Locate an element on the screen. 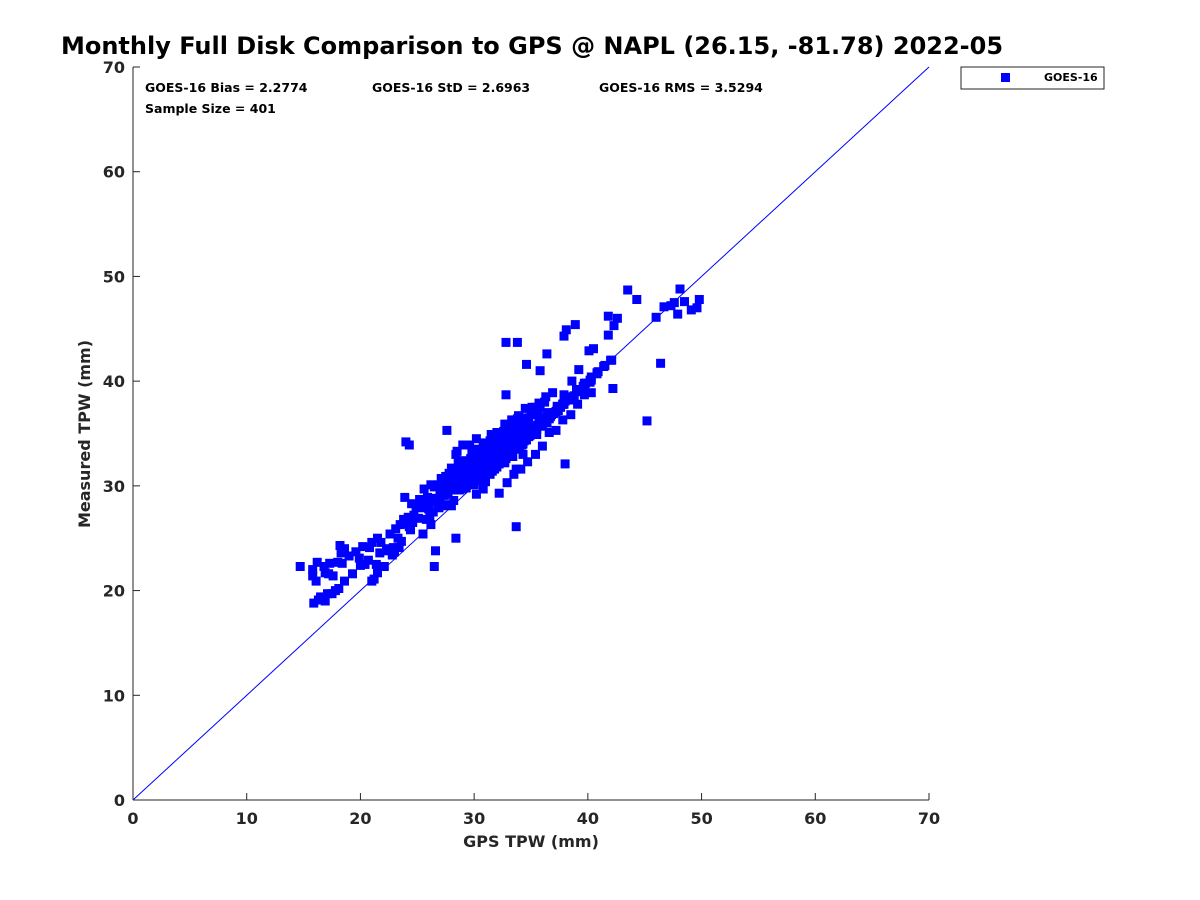 Image resolution: width=1200 pixels, height=900 pixels. legend-box is located at coordinates (1032, 78).